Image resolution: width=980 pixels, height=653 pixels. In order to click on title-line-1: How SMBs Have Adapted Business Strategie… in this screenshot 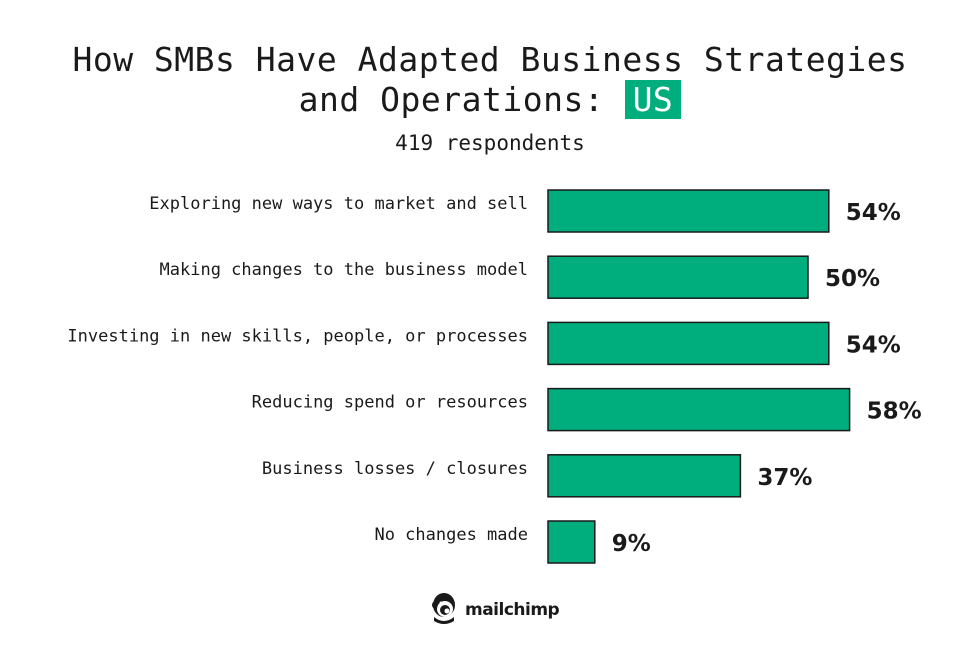, I will do `click(490, 59)`.